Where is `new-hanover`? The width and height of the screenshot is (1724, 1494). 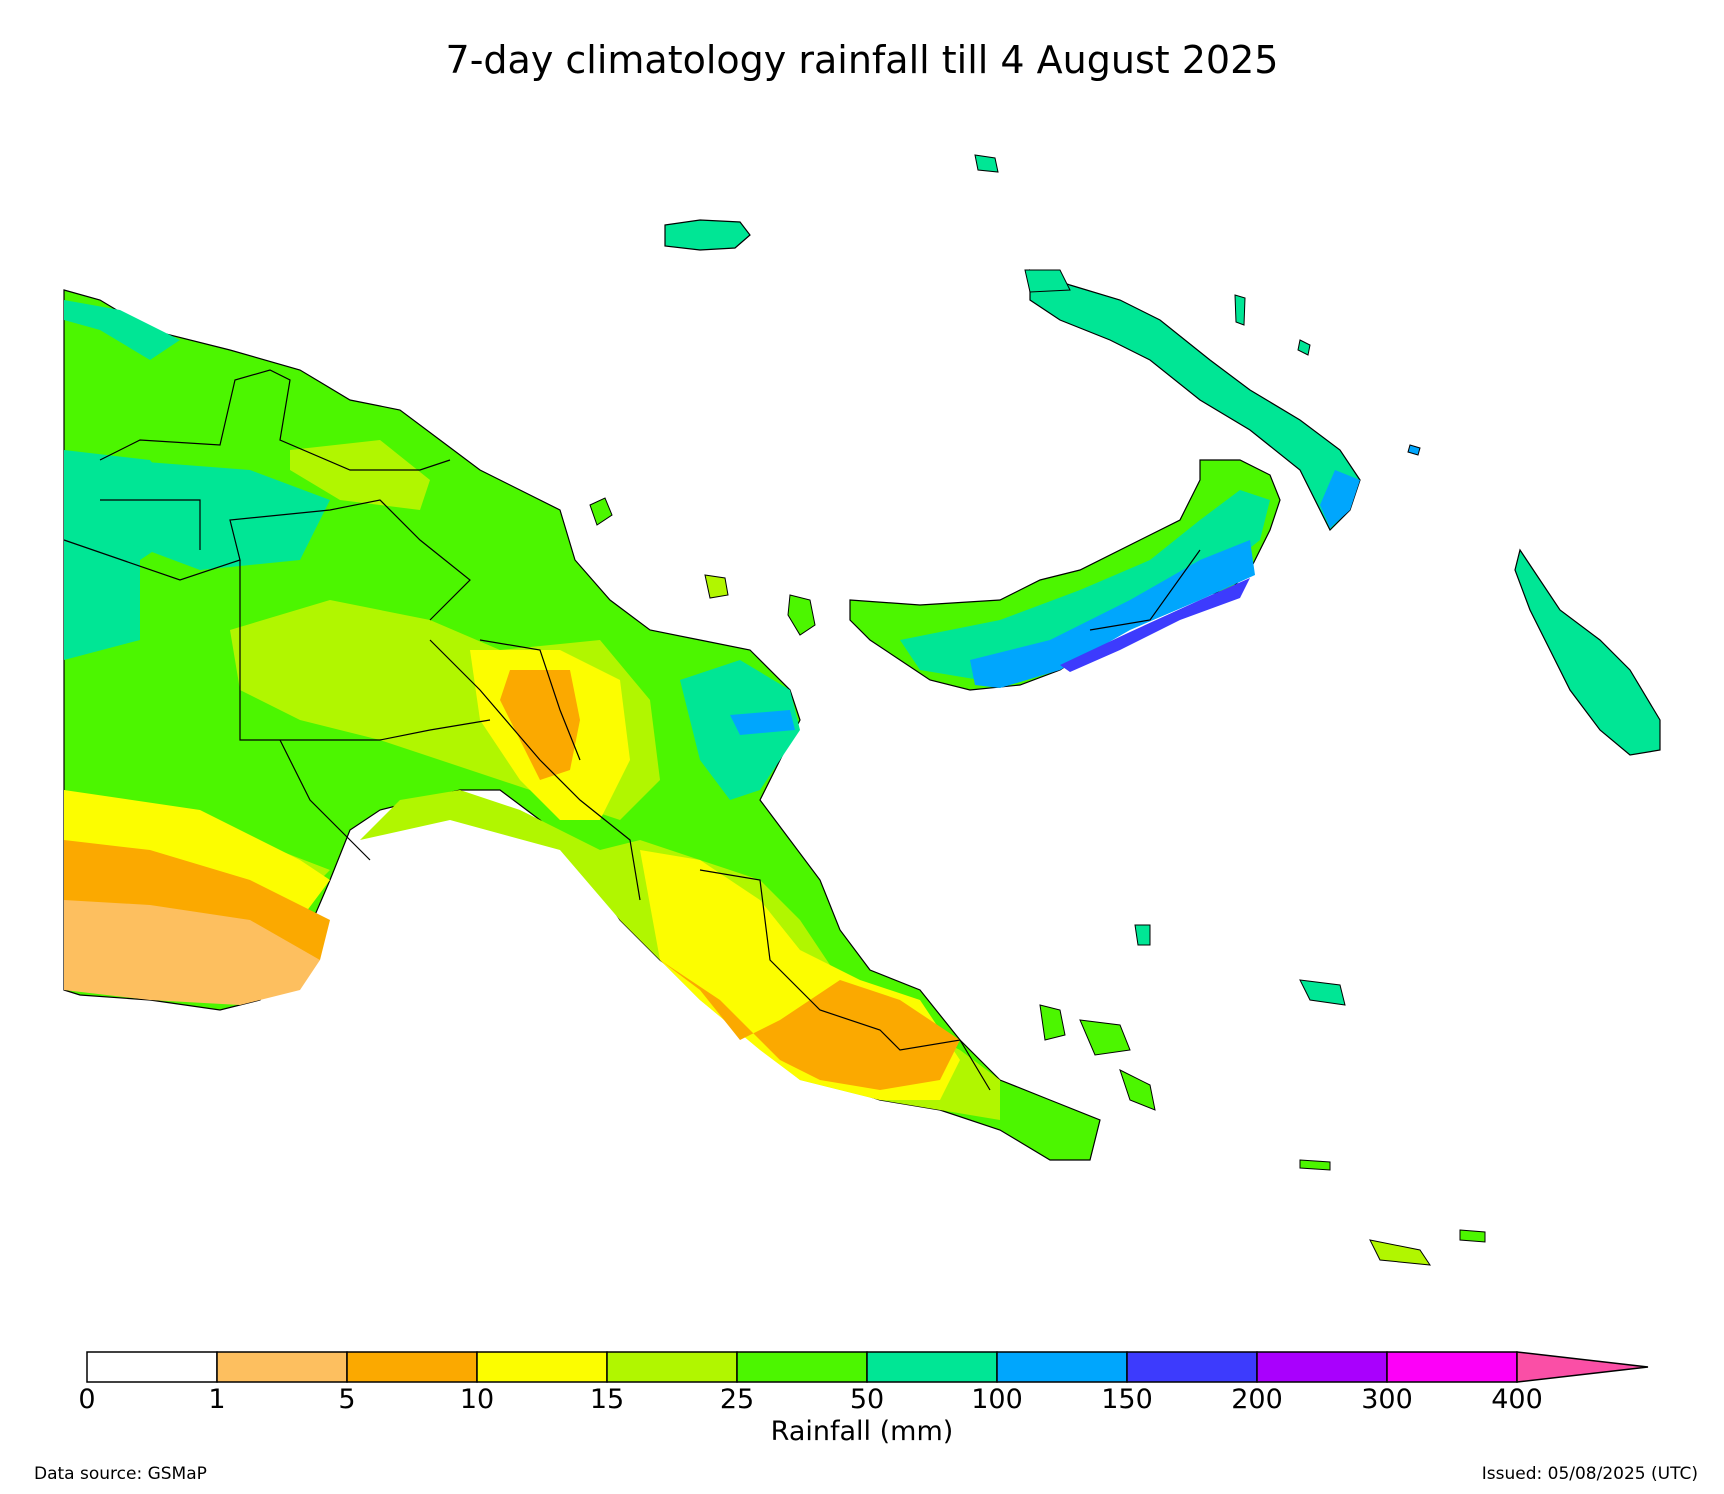 new-hanover is located at coordinates (1047, 281).